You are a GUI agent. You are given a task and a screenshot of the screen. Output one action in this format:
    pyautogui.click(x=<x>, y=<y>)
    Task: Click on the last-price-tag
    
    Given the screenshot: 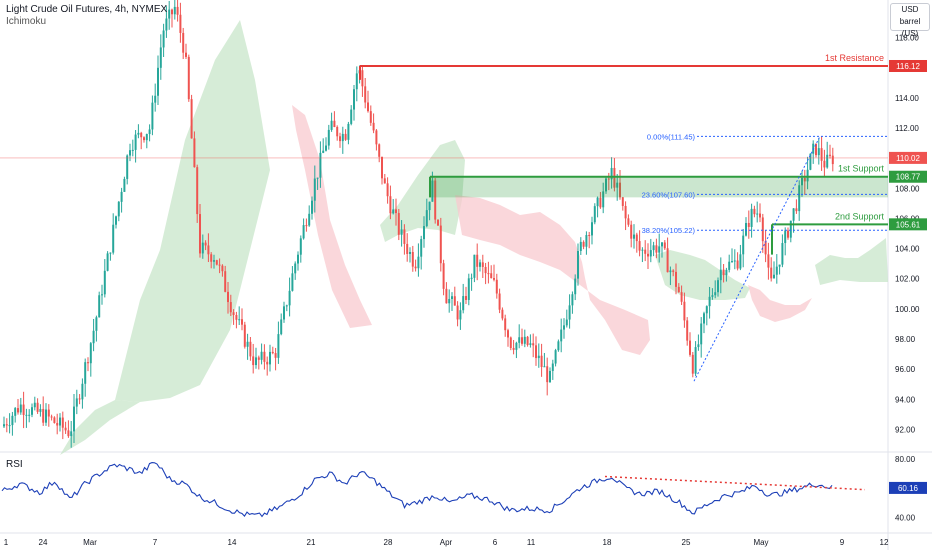 What is the action you would take?
    pyautogui.click(x=908, y=157)
    